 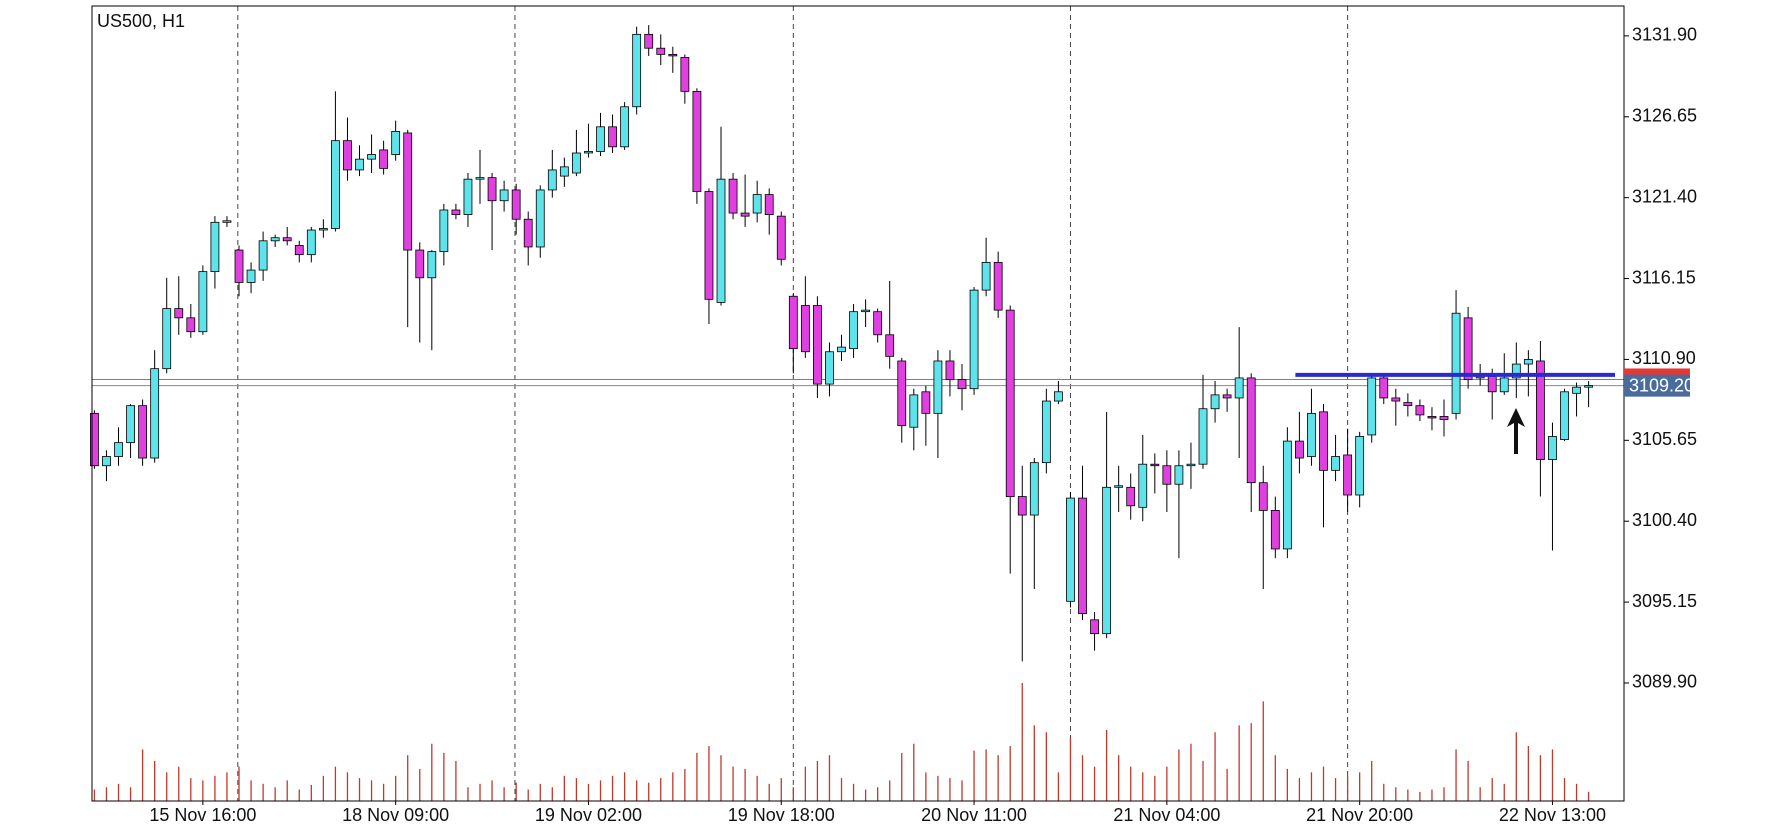 I want to click on y-tick-label: 3131.90, so click(x=1664, y=35).